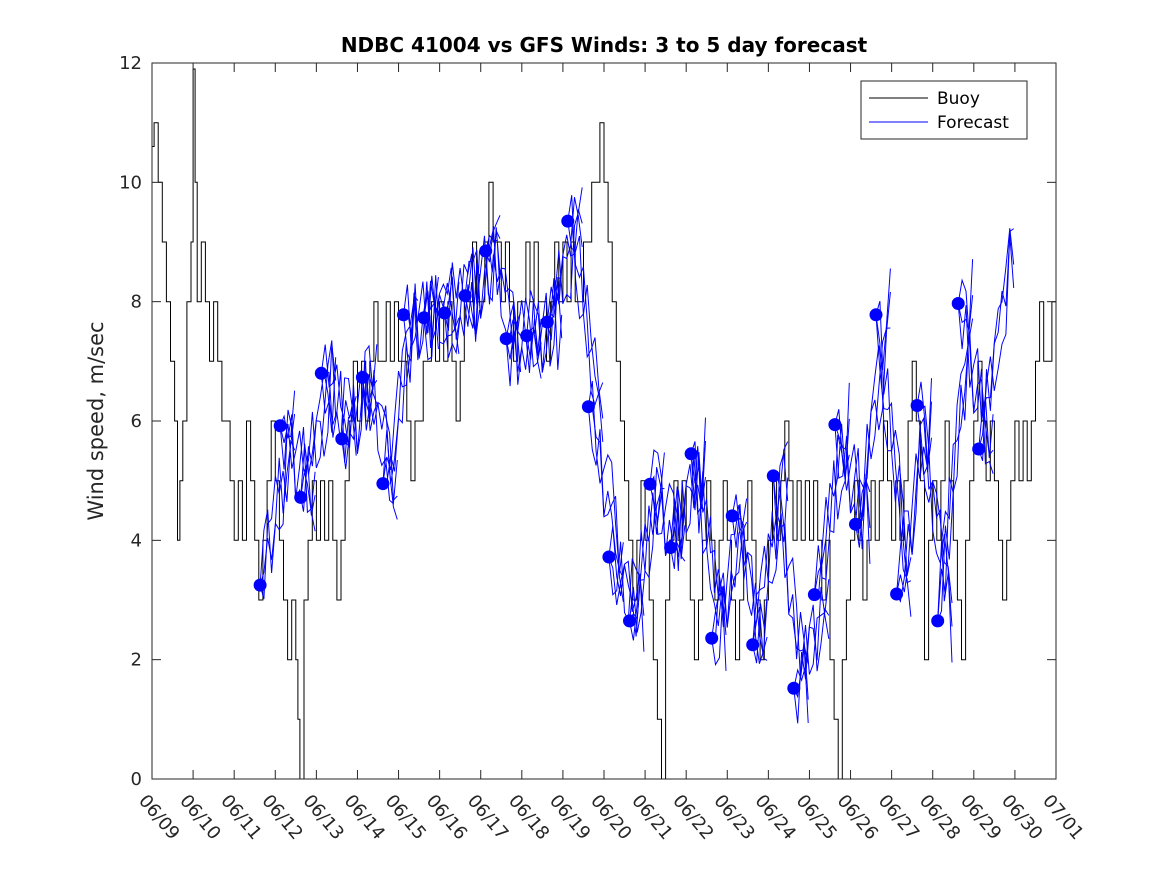  Describe the element at coordinates (1021, 817) in the screenshot. I see `x-tick-label: 06/30` at that location.